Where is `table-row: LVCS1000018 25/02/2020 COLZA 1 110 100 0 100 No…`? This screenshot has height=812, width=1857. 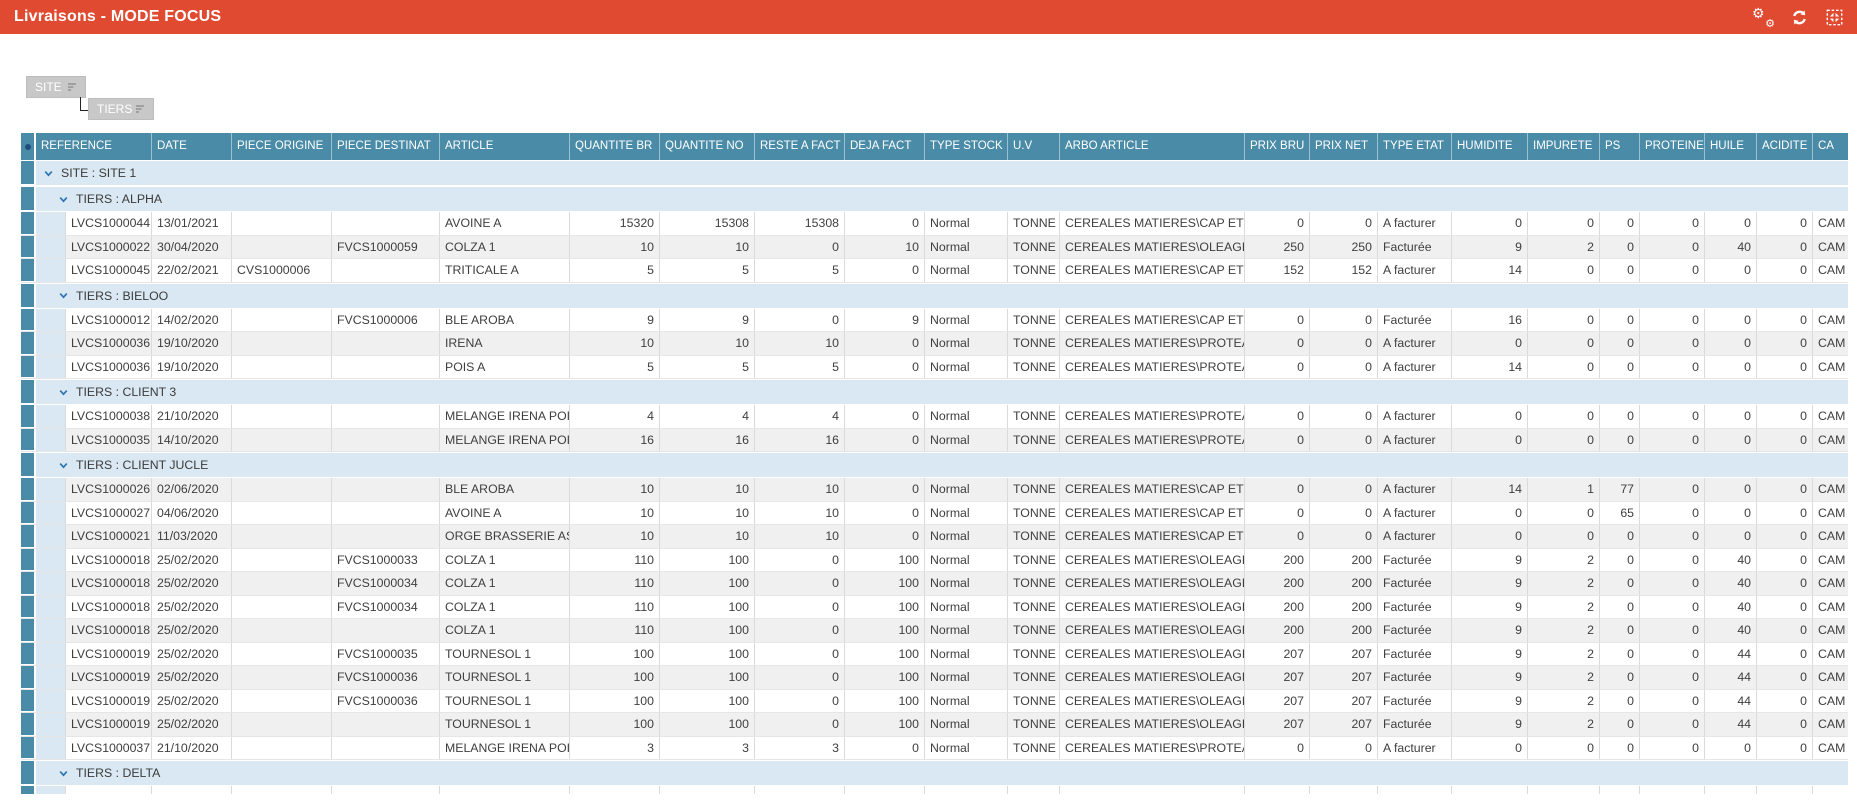 table-row: LVCS1000018 25/02/2020 COLZA 1 110 100 0 100 No… is located at coordinates (934, 631).